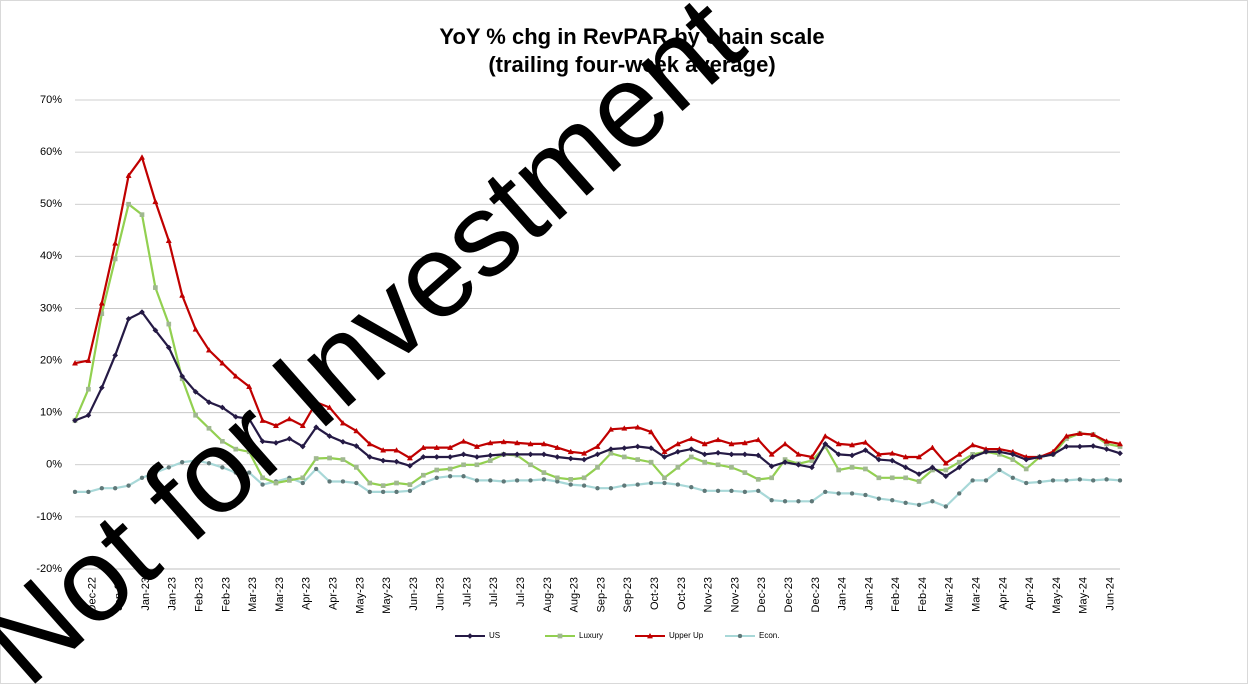  What do you see at coordinates (575, 594) in the screenshot?
I see `x-tick-label: Aug-23` at bounding box center [575, 594].